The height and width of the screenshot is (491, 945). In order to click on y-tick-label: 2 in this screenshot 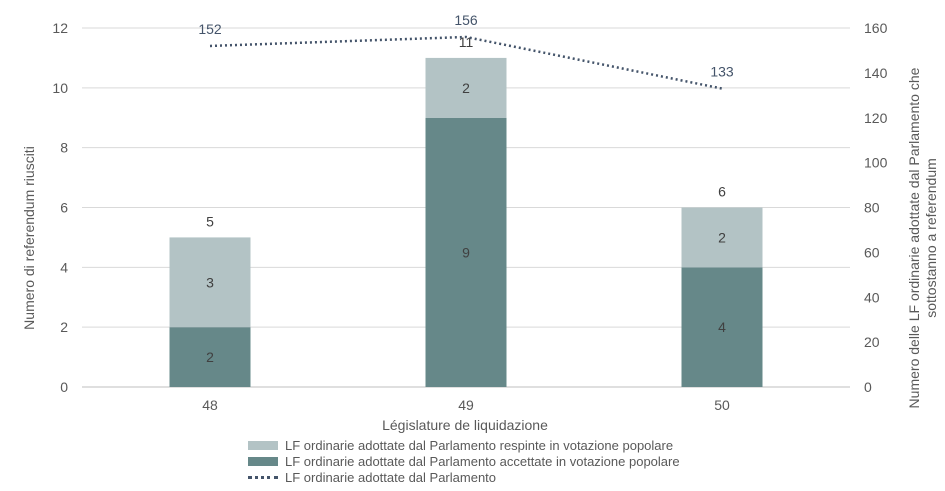, I will do `click(64, 327)`.